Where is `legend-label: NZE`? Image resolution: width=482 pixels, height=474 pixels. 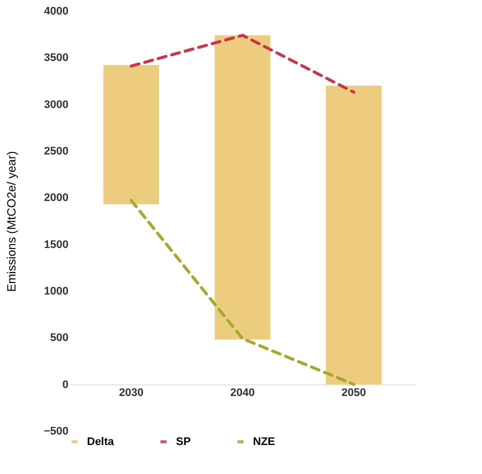 legend-label: NZE is located at coordinates (264, 442).